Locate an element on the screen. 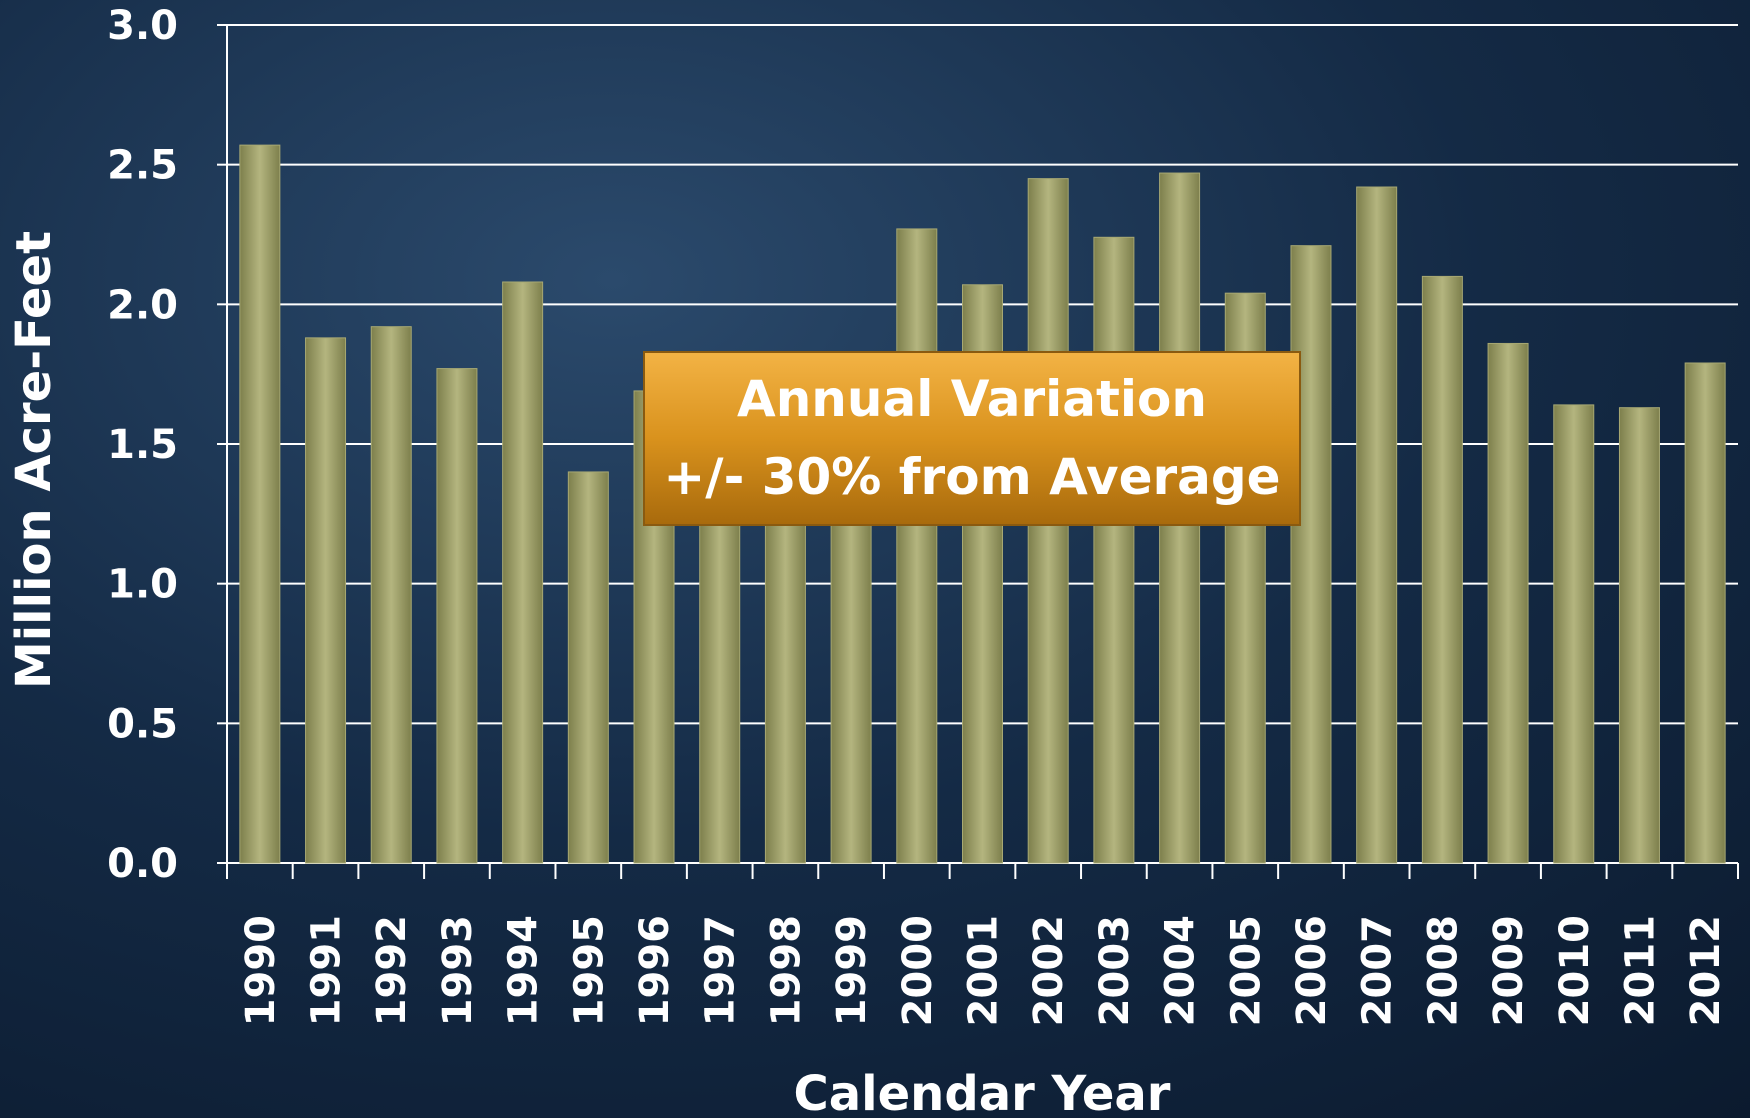  y-tick-label: 0.0 is located at coordinates (142, 864).